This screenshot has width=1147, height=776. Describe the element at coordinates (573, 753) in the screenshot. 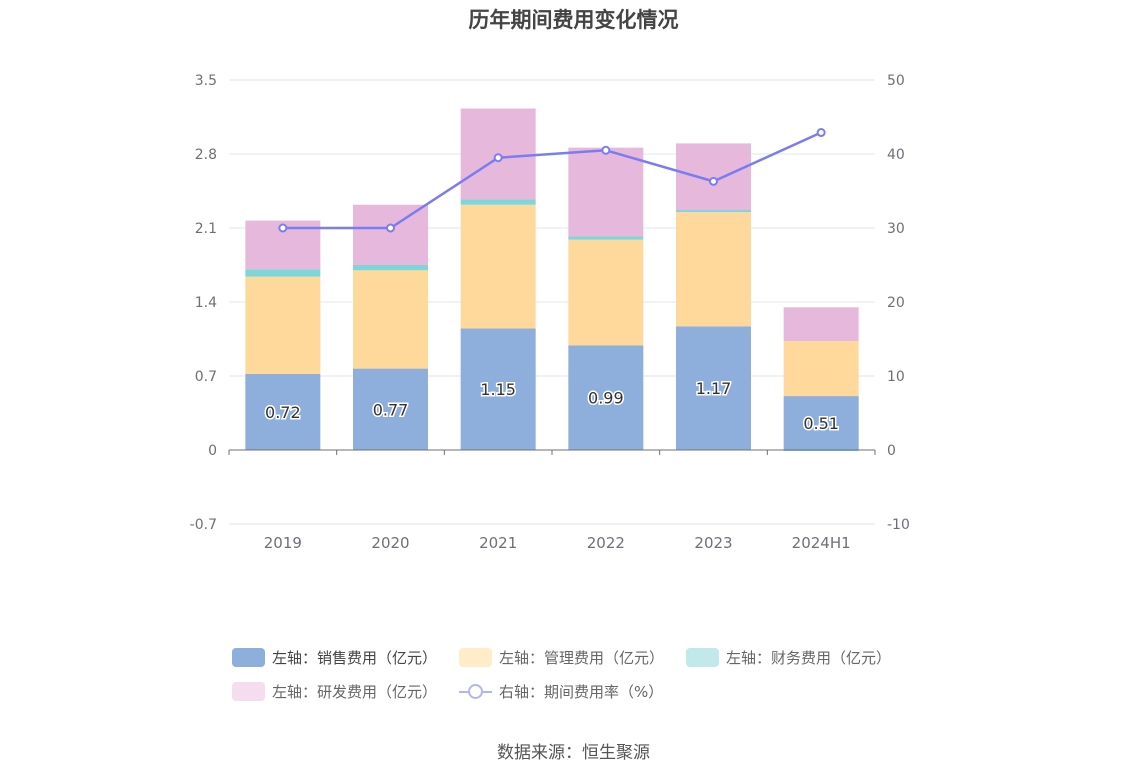

I see `data-source: 数据来源：恒生聚源` at that location.